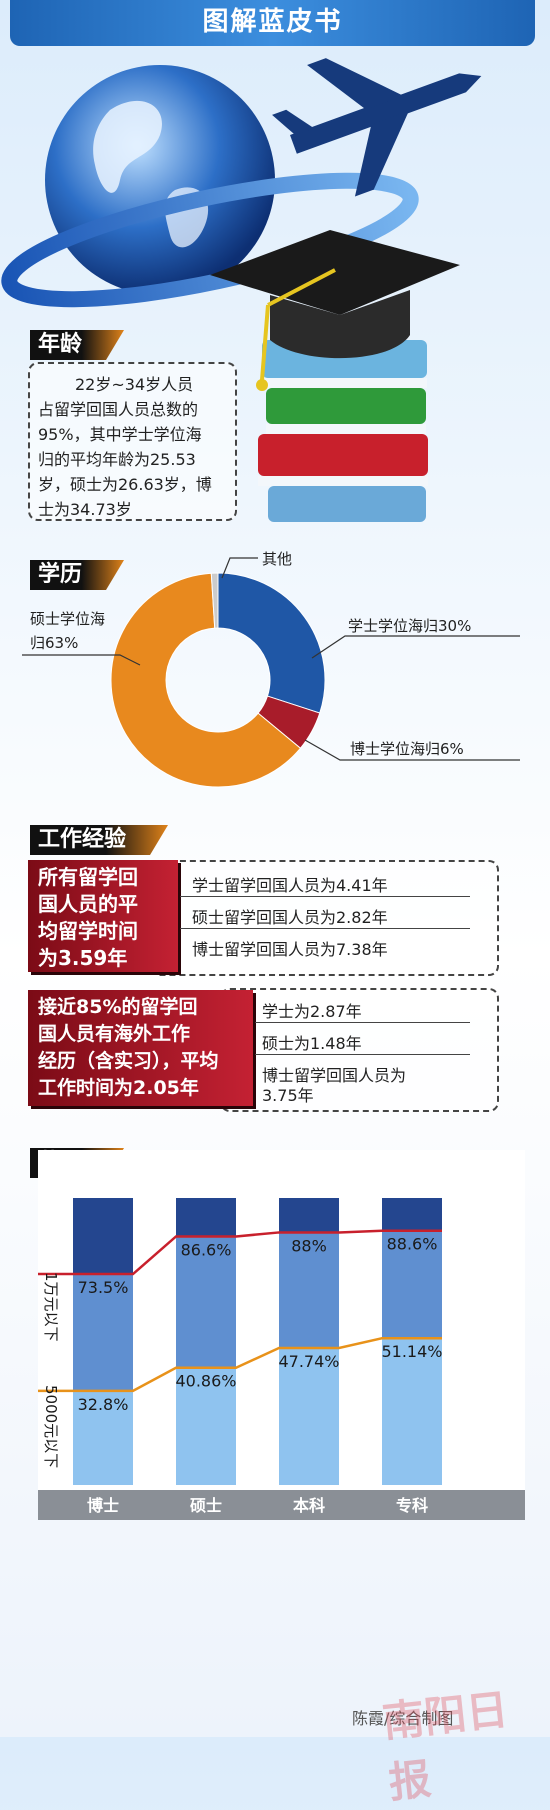  I want to click on data-label-5k: 32.8%, so click(103, 1404).